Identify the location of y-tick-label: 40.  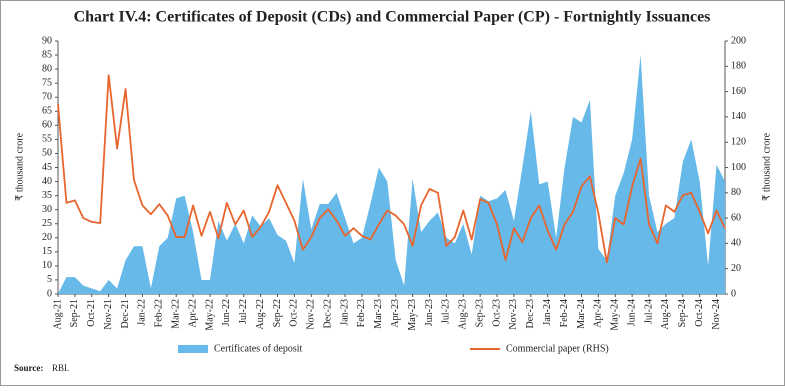
(47, 181).